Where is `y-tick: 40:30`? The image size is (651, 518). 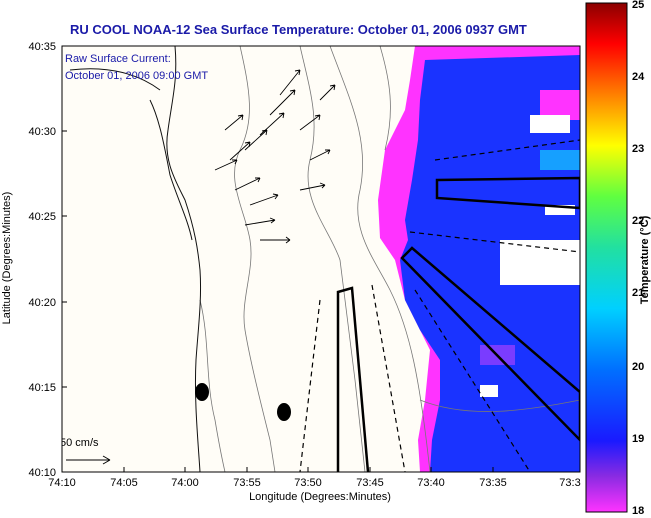
y-tick: 40:30 is located at coordinates (42, 132).